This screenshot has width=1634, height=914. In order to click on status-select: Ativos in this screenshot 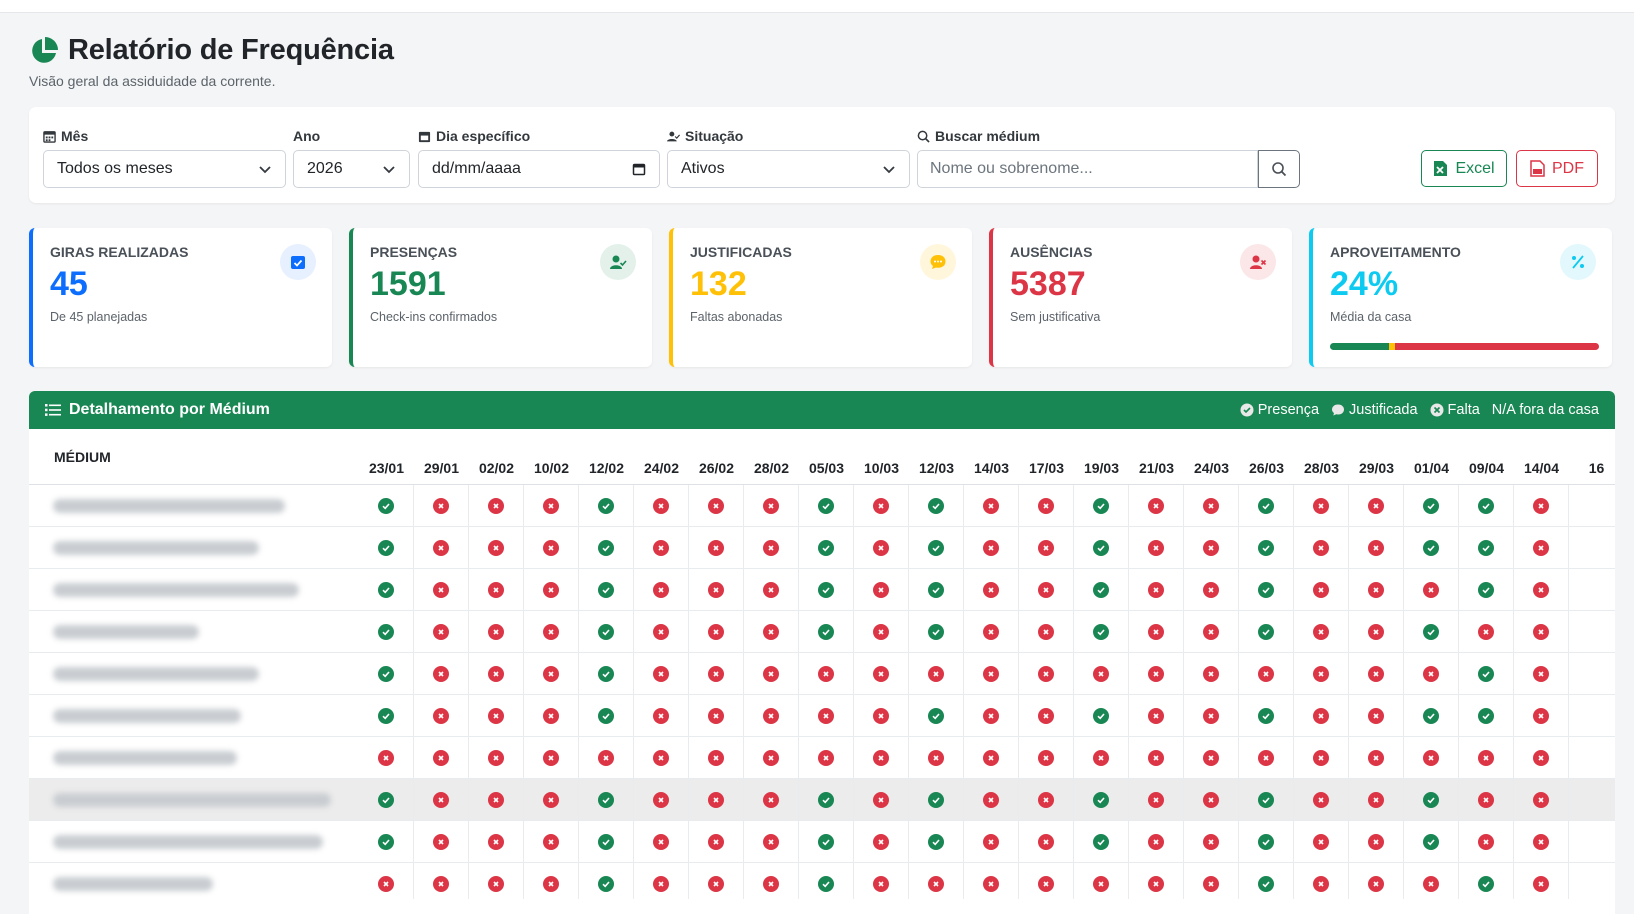, I will do `click(788, 169)`.